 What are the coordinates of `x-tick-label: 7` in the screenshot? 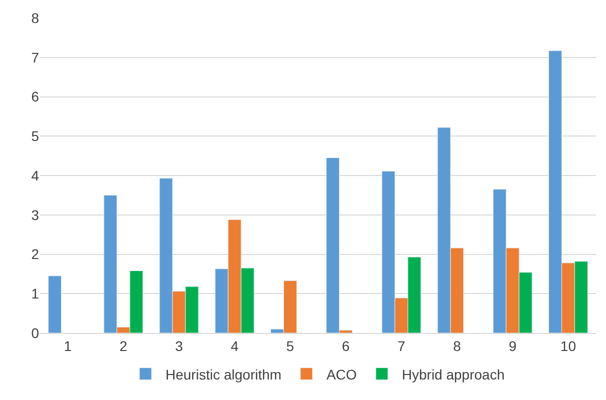 It's located at (402, 346).